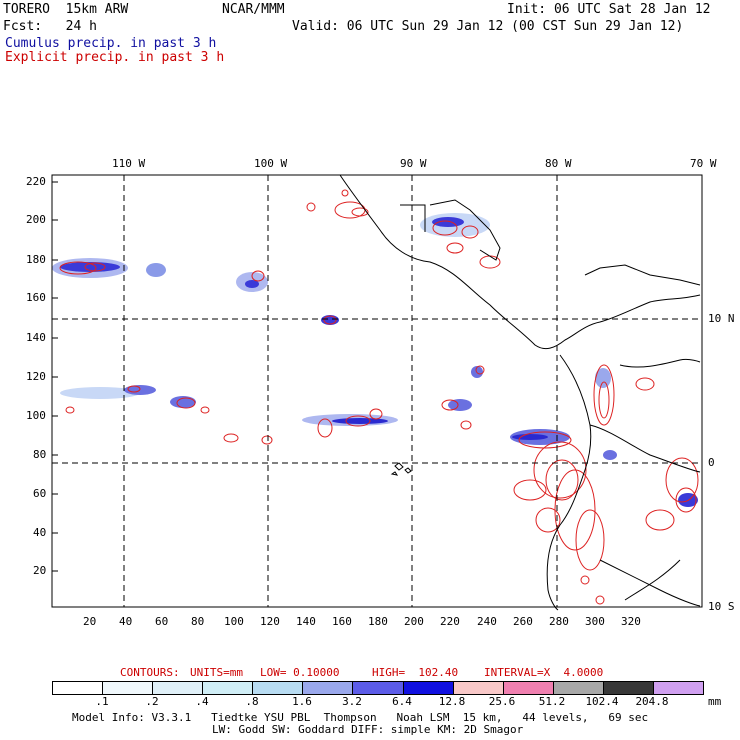 Image resolution: width=740 pixels, height=740 pixels. Describe the element at coordinates (234, 621) in the screenshot. I see `x-tick: 100` at that location.